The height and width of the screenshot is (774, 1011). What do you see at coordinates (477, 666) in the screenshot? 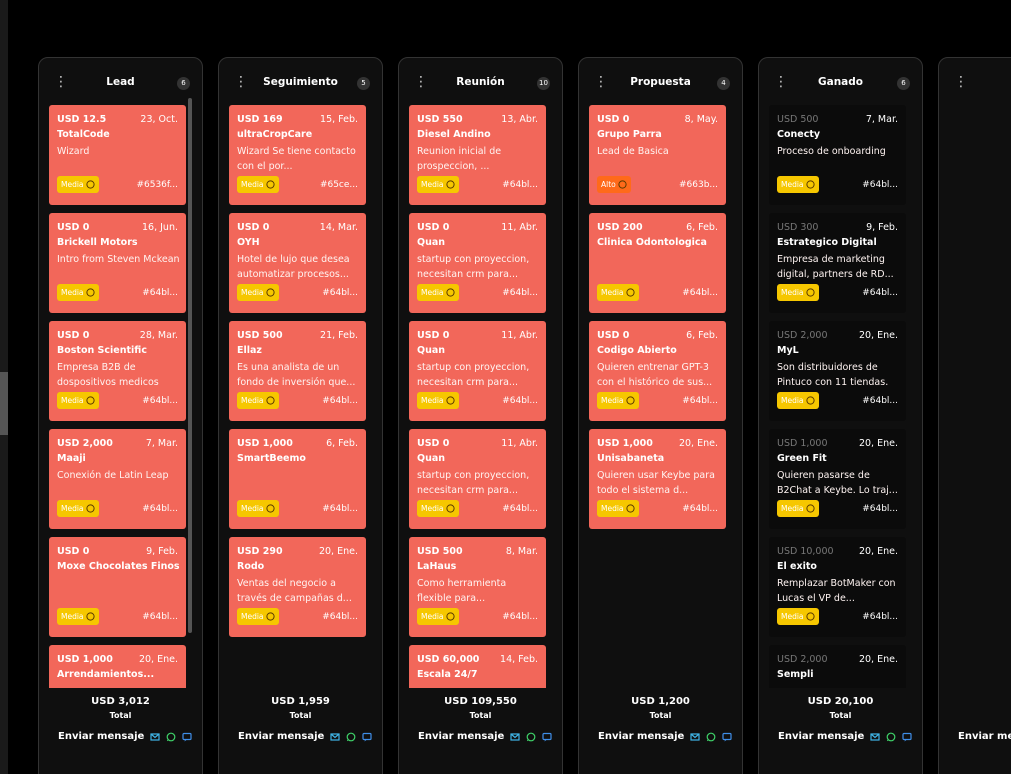
I see `deal-card: USD 60,000 14, Feb. Escala 24/7` at bounding box center [477, 666].